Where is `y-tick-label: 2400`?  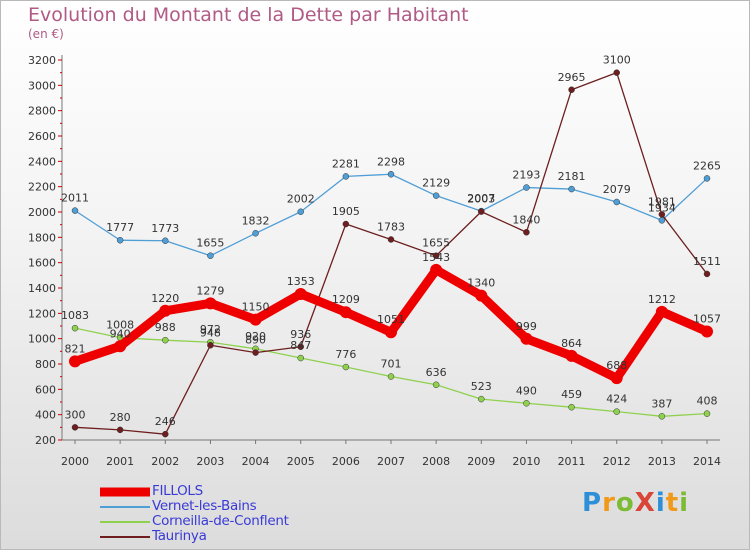 y-tick-label: 2400 is located at coordinates (42, 161).